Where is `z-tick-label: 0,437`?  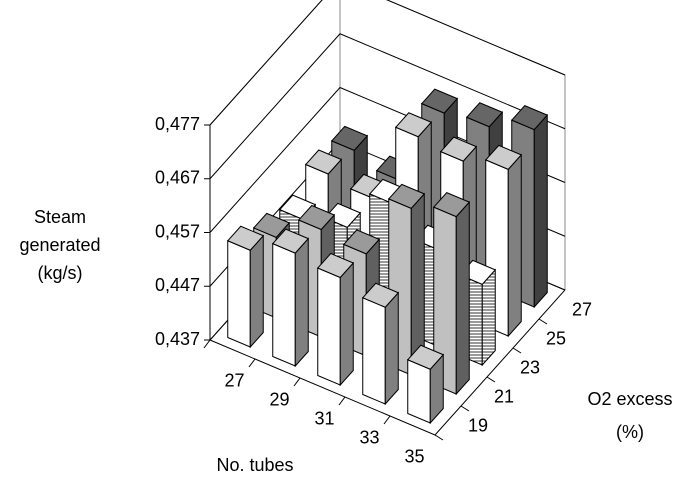
z-tick-label: 0,437 is located at coordinates (177, 339).